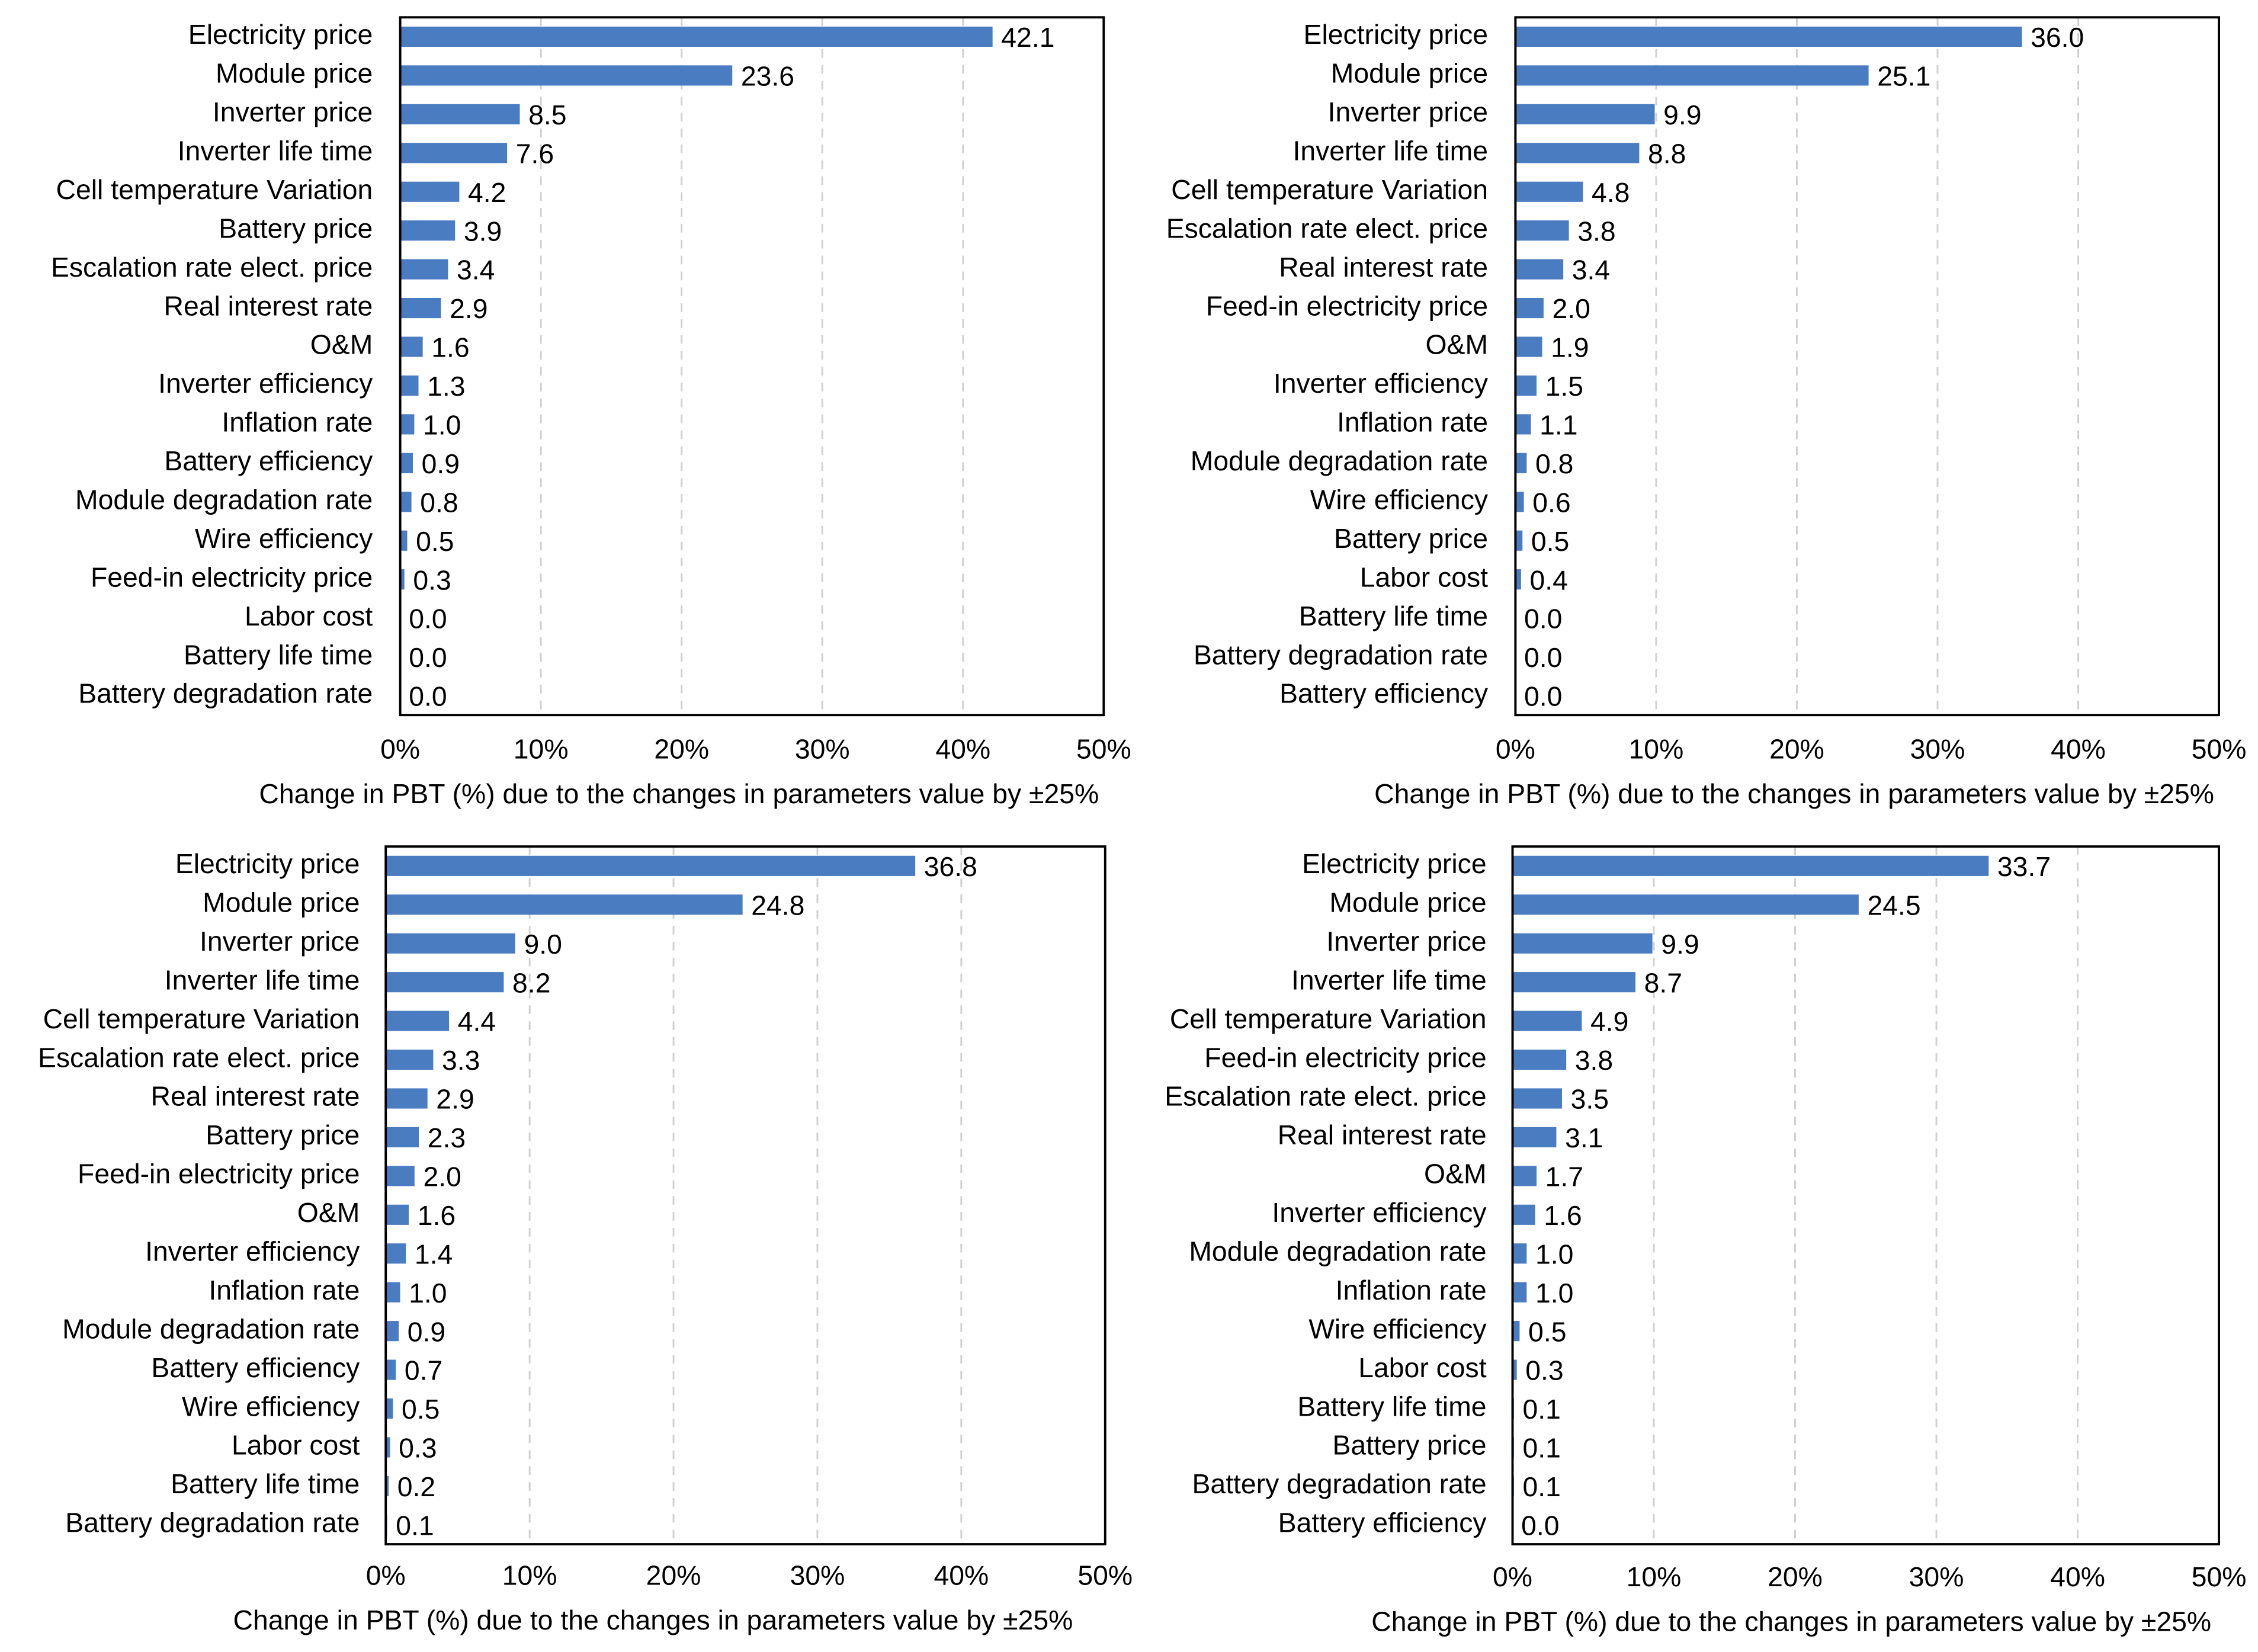  Describe the element at coordinates (1656, 748) in the screenshot. I see `x-tick-label: 10%` at that location.